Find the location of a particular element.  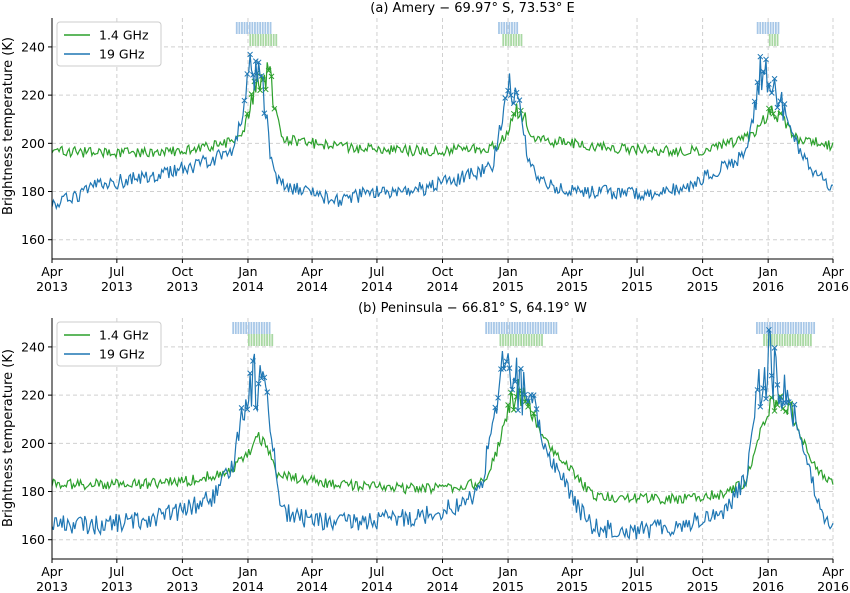

x-tick-label: Apr 2016 is located at coordinates (833, 279).